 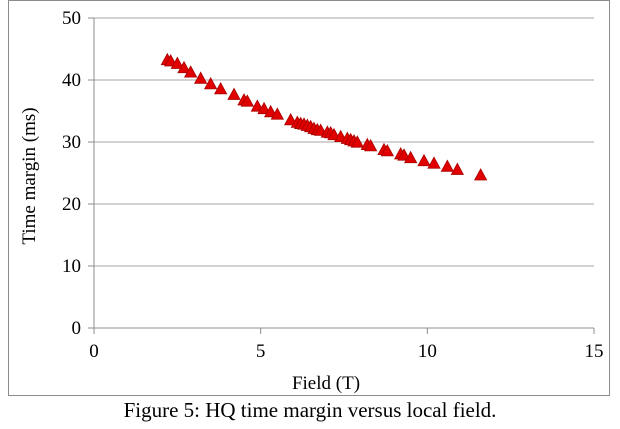 I want to click on y-tick-label: 30, so click(x=71, y=142).